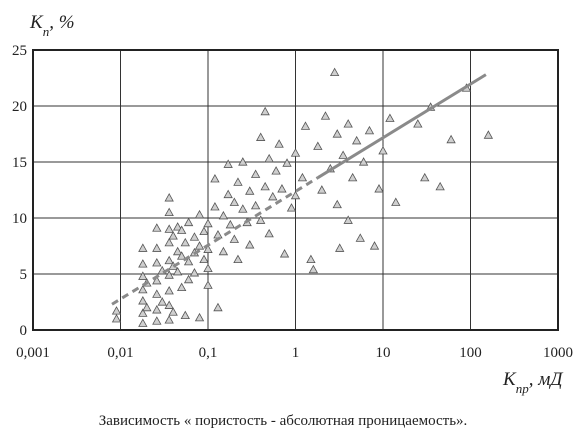 This screenshot has height=441, width=585. Describe the element at coordinates (509, 379) in the screenshot. I see `x-label-symbol: K` at that location.